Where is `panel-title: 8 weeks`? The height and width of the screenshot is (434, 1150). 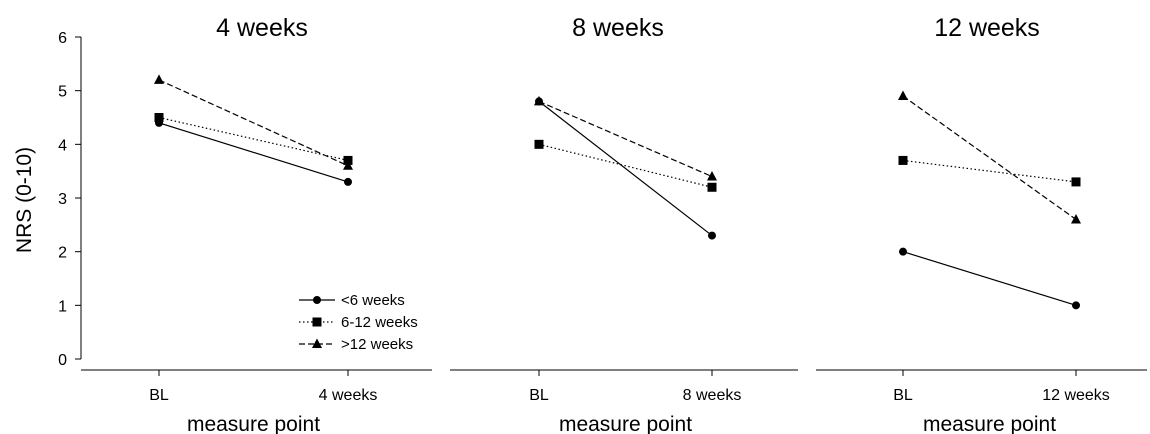 panel-title: 8 weeks is located at coordinates (618, 28).